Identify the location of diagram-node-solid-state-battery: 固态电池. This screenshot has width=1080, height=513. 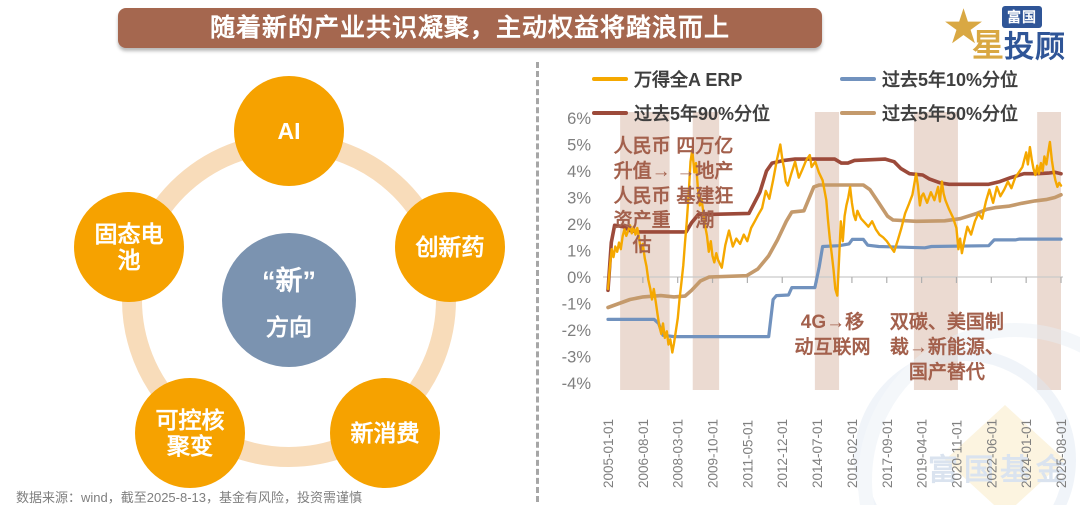
(129, 247).